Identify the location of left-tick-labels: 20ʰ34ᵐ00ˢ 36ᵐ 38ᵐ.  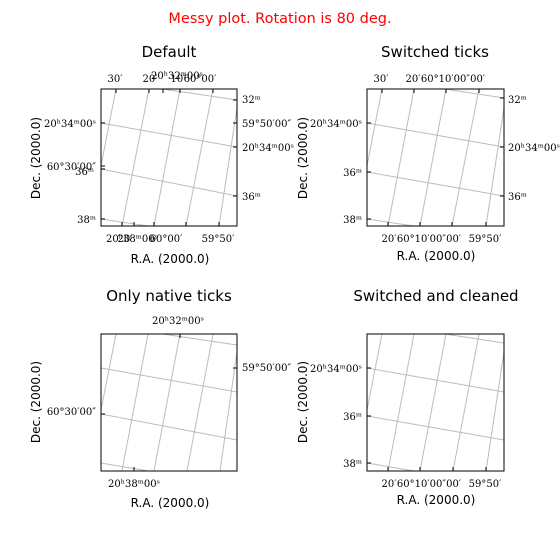
(336, 172).